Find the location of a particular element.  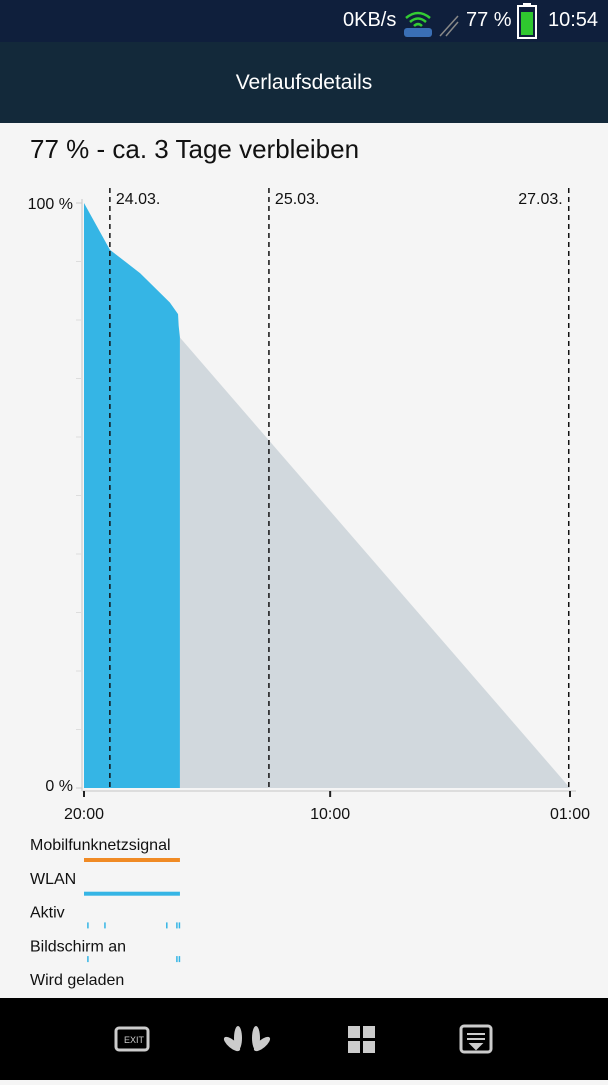

network-speed: 0KB/s is located at coordinates (370, 20).